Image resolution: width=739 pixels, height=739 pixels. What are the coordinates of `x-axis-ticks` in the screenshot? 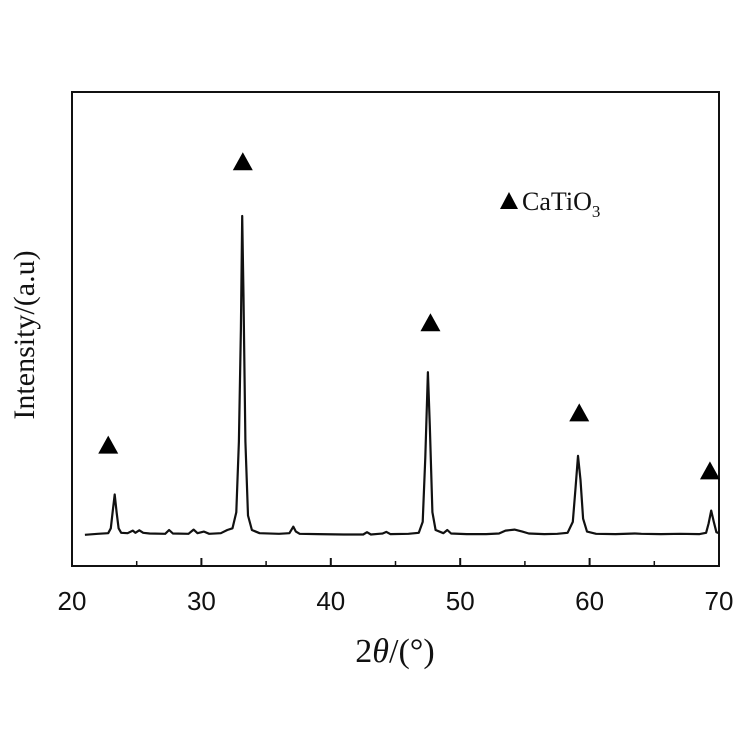 It's located at (395, 562).